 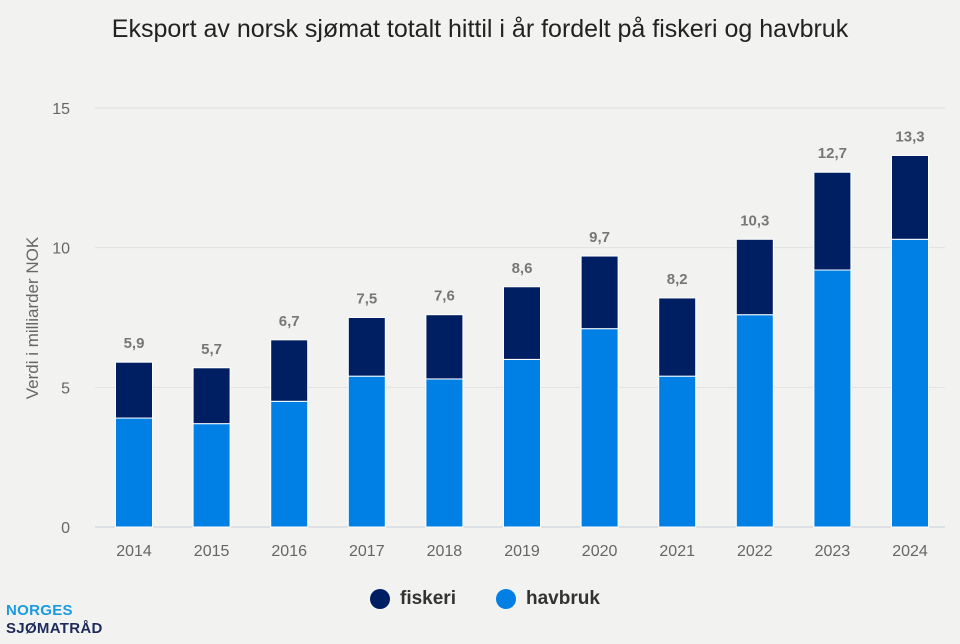 What do you see at coordinates (380, 599) in the screenshot?
I see `fiskeri-swatch-icon` at bounding box center [380, 599].